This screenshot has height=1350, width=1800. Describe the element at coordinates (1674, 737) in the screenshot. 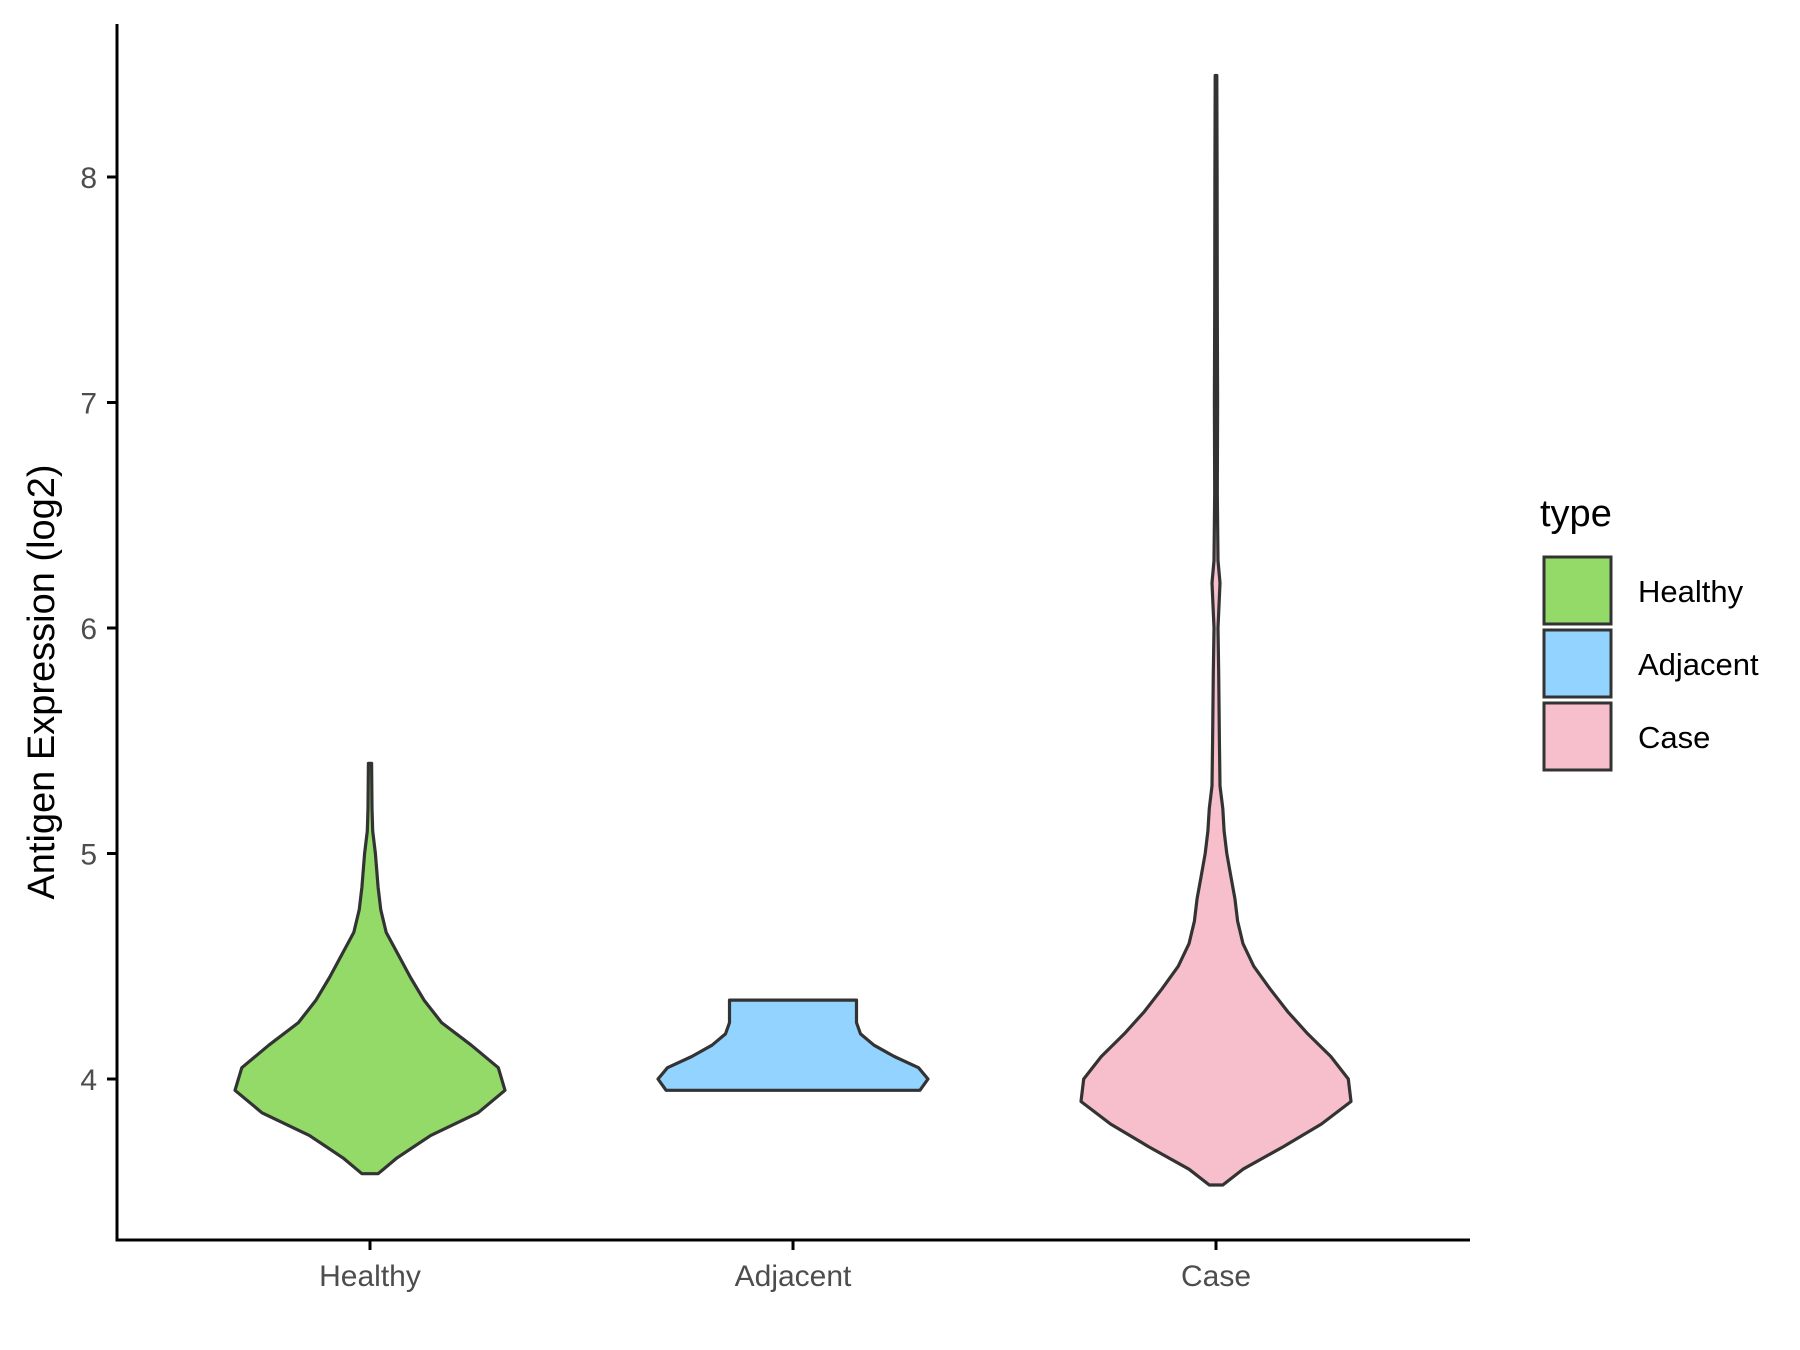

I see `legend-label-case: Case` at that location.